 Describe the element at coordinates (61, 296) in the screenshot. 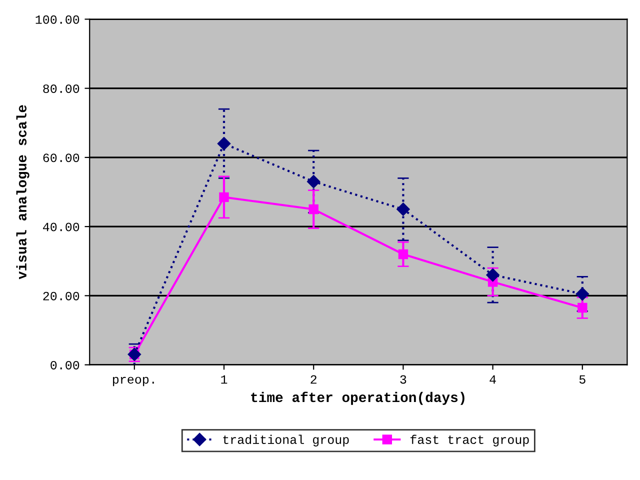

I see `y-tick-label: 20.00` at that location.